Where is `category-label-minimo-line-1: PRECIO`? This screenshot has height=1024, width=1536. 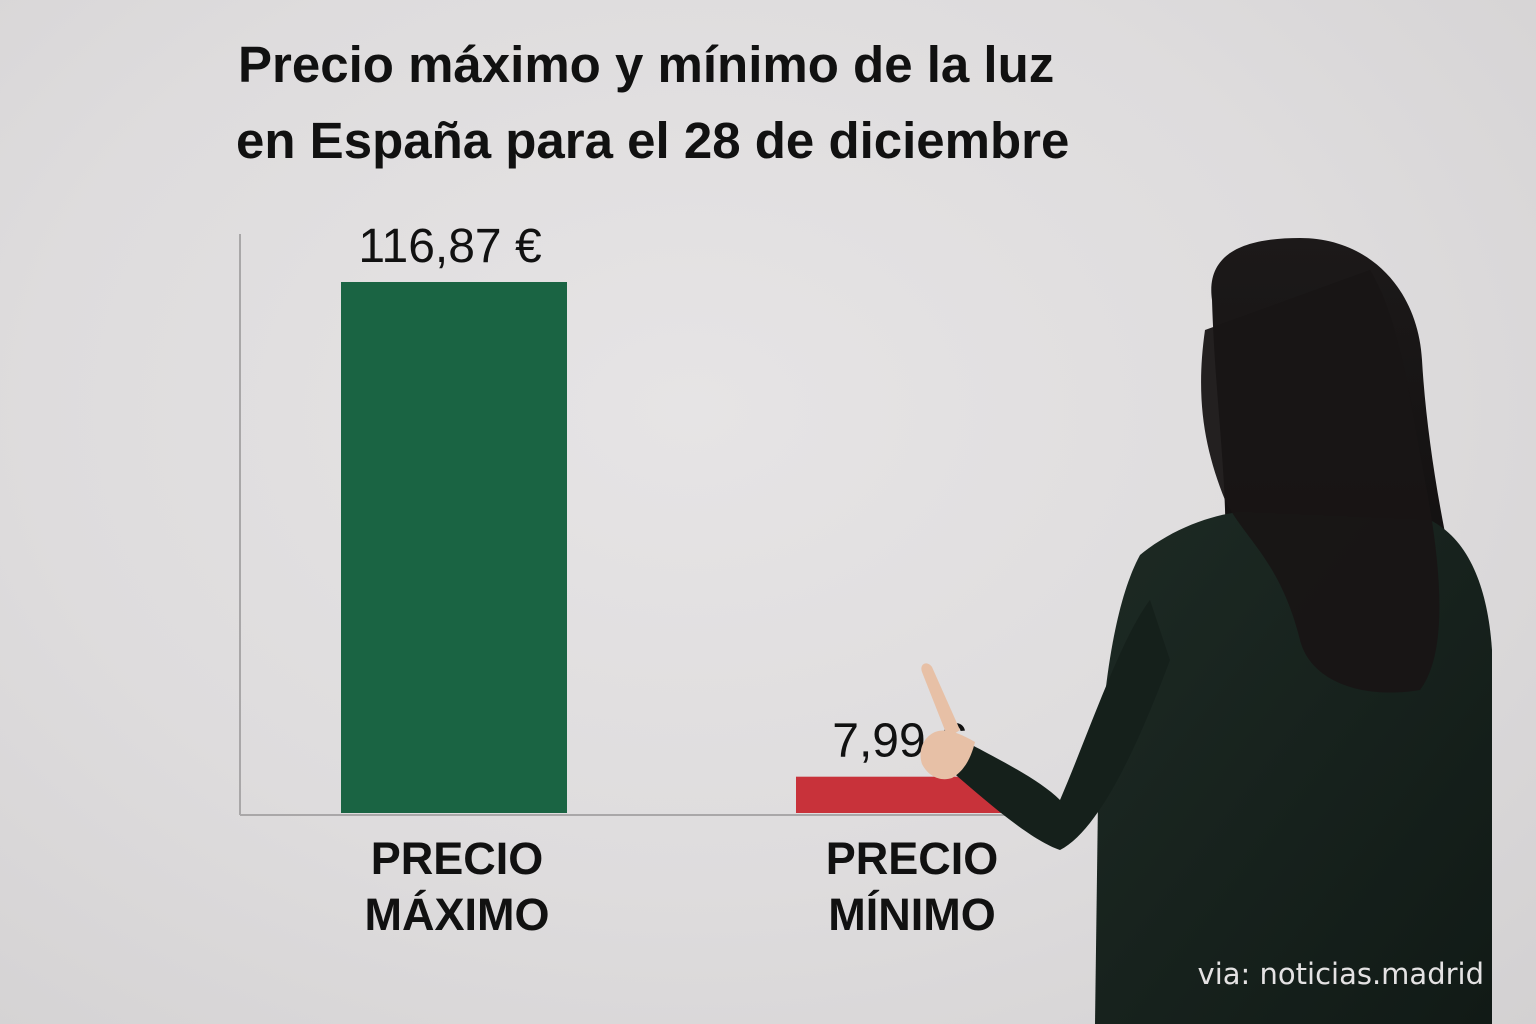 category-label-minimo-line-1: PRECIO is located at coordinates (912, 858).